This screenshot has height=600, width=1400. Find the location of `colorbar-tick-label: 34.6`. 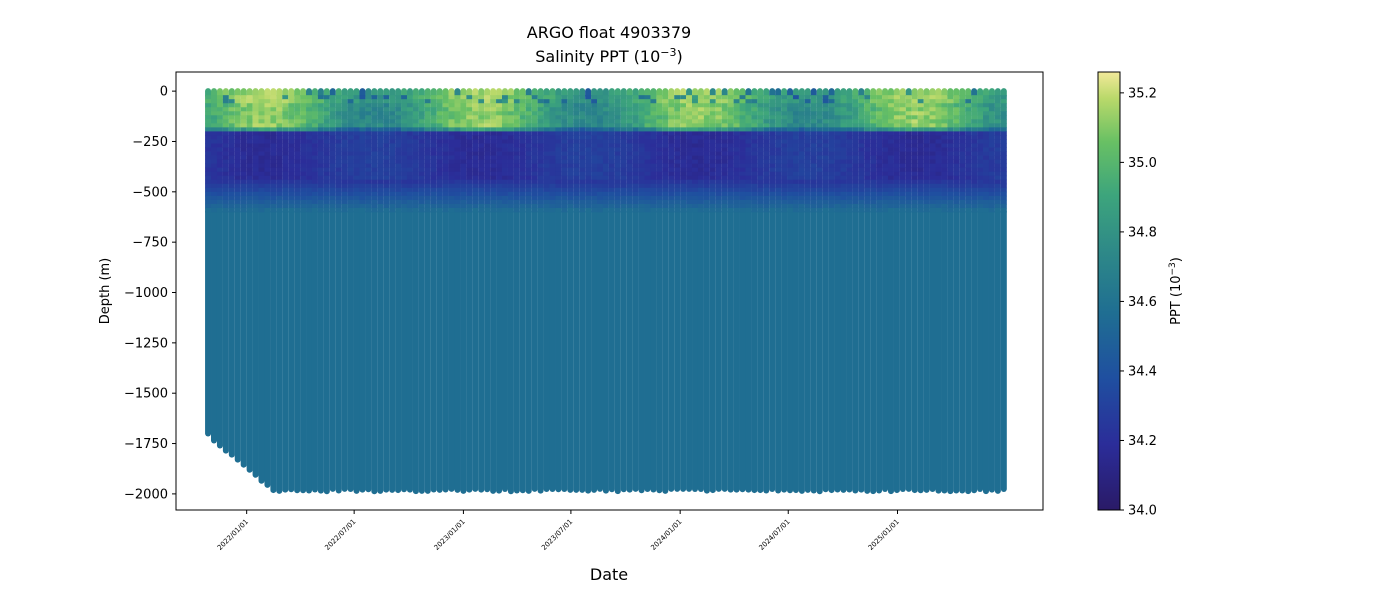

colorbar-tick-label: 34.6 is located at coordinates (1142, 302).